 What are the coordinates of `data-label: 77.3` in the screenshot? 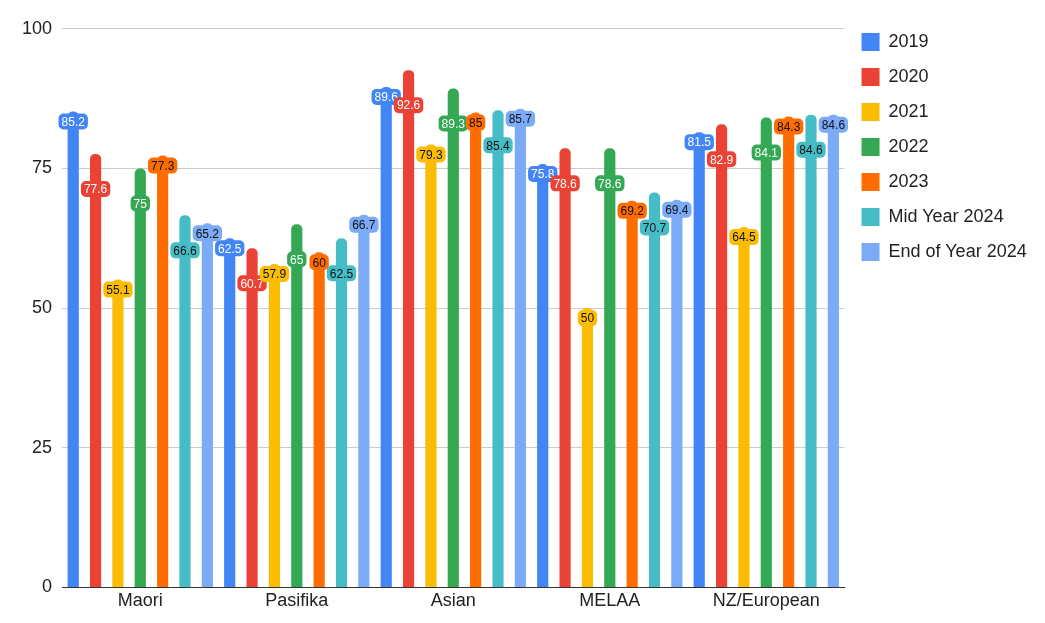 It's located at (162, 165).